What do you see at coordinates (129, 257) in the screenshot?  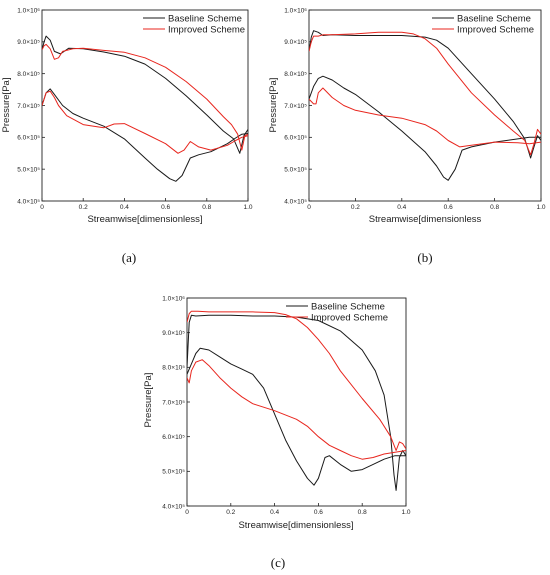 I see `panel-label: (a)` at bounding box center [129, 257].